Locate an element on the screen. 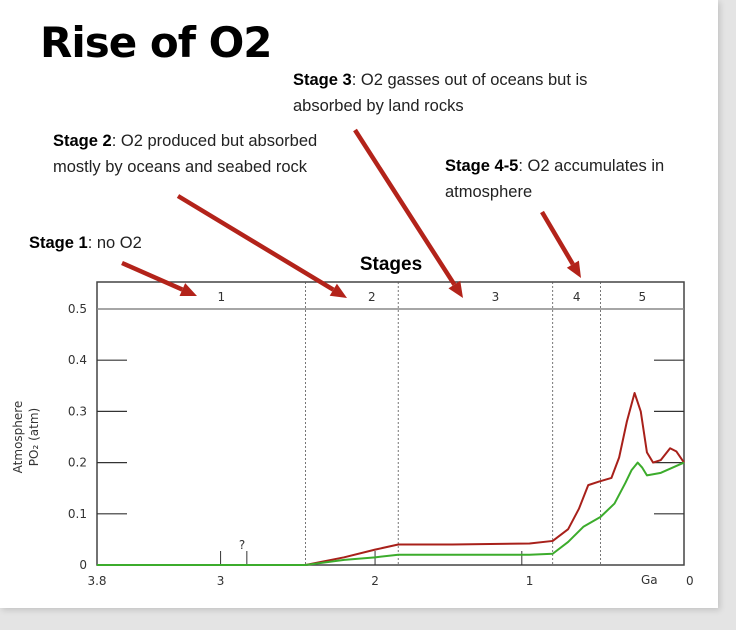 The height and width of the screenshot is (630, 736). y-tick-label: 0.4 is located at coordinates (77, 360).